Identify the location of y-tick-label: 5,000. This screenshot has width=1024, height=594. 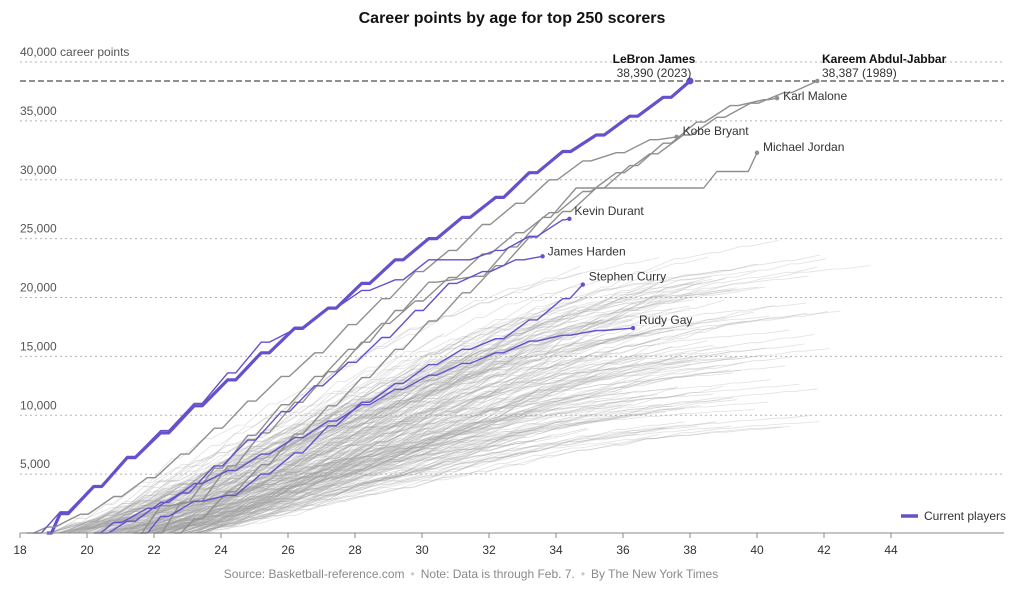
(35, 464).